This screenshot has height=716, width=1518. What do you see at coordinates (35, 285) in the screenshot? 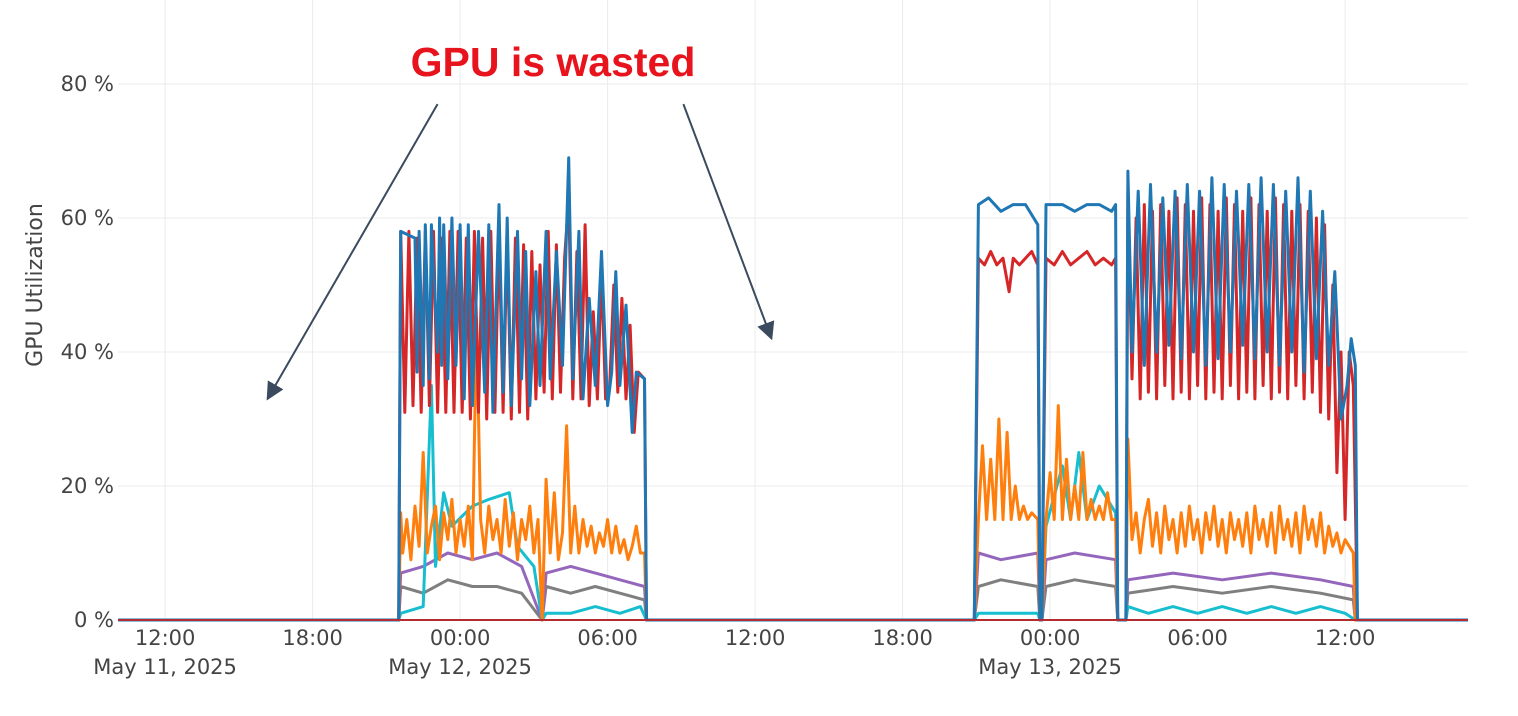
I see `y-axis-title: GPU Utilization` at bounding box center [35, 285].